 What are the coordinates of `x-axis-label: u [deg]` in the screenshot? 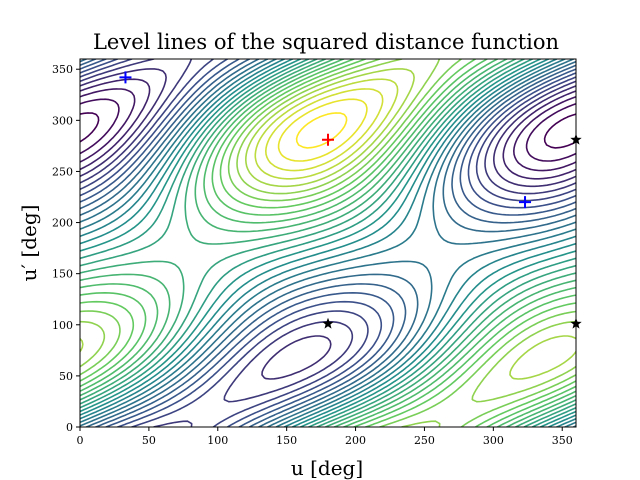 It's located at (327, 468).